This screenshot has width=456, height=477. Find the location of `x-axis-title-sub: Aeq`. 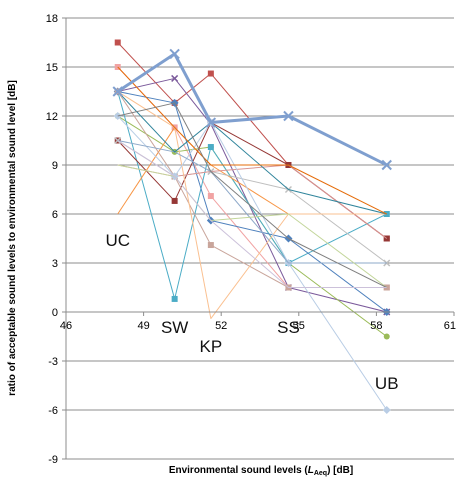

x-axis-title-sub: Aeq is located at coordinates (320, 473).